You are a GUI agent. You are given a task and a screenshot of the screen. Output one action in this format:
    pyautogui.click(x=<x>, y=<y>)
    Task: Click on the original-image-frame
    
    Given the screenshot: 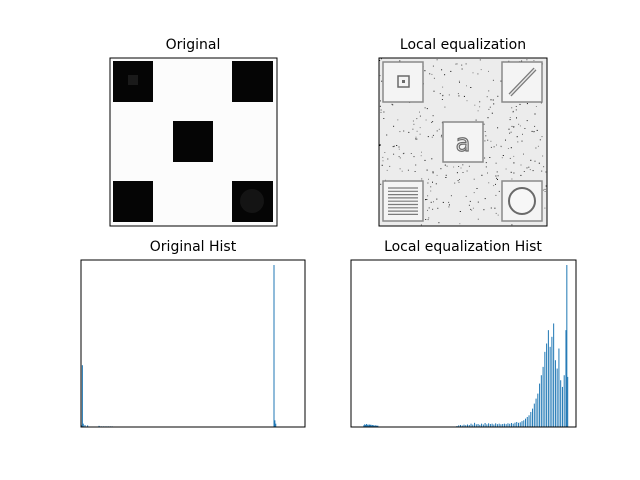 What is the action you would take?
    pyautogui.click(x=193, y=142)
    